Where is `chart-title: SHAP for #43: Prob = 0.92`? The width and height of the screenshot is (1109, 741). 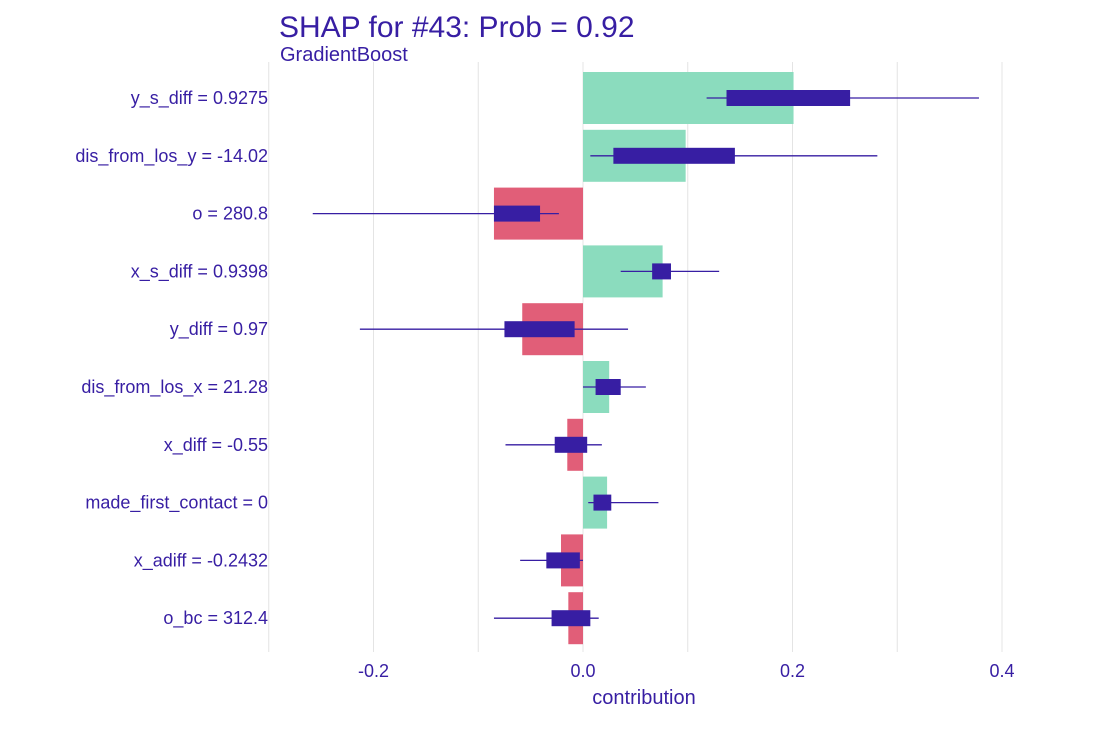
chart-title: SHAP for #43: Prob = 0.92 is located at coordinates (457, 27).